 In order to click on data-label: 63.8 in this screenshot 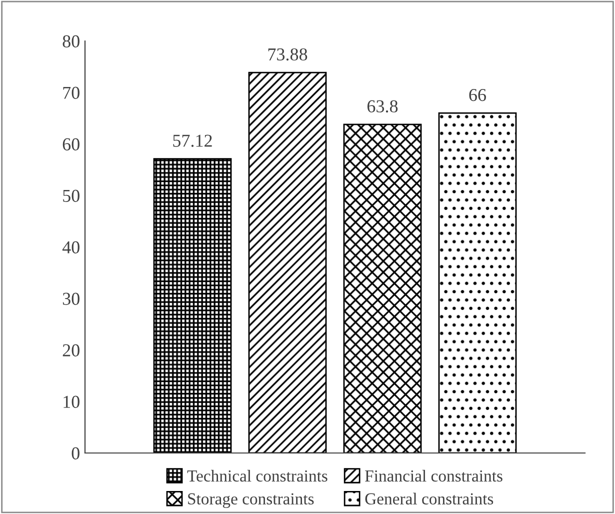, I will do `click(382, 106)`.